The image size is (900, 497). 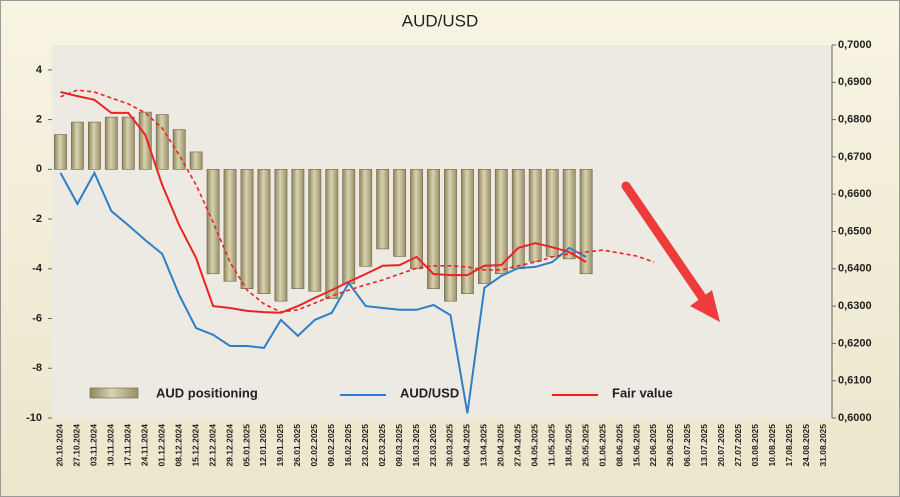 What do you see at coordinates (585, 445) in the screenshot?
I see `x-tick-label: 25.05.2025` at bounding box center [585, 445].